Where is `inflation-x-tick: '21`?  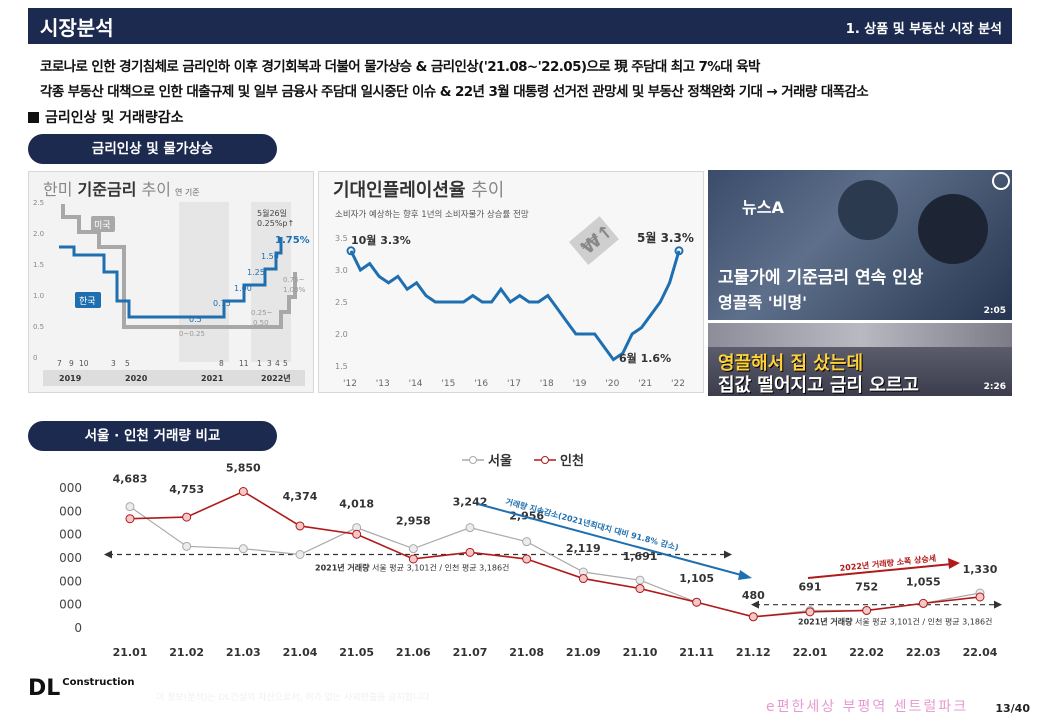
inflation-x-tick: '21 is located at coordinates (645, 384).